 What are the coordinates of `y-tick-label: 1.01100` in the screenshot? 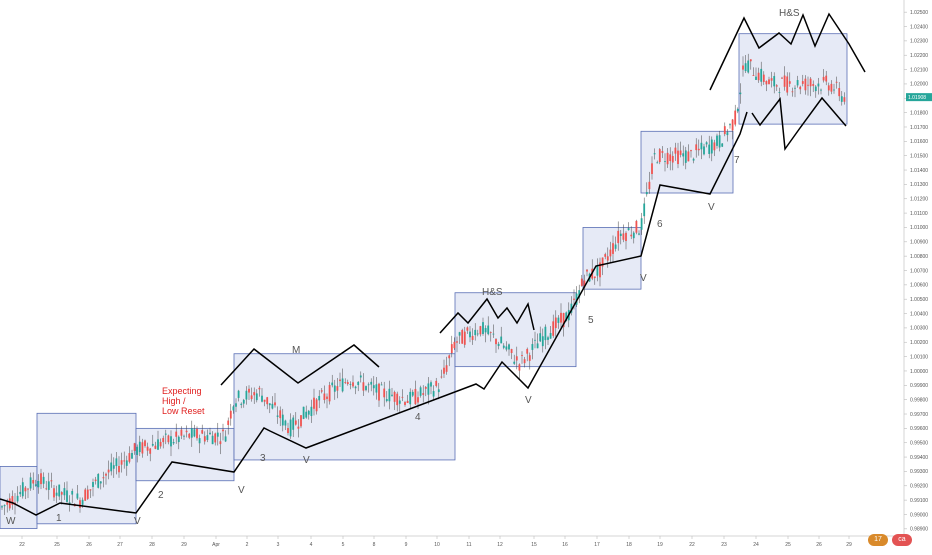 It's located at (919, 214).